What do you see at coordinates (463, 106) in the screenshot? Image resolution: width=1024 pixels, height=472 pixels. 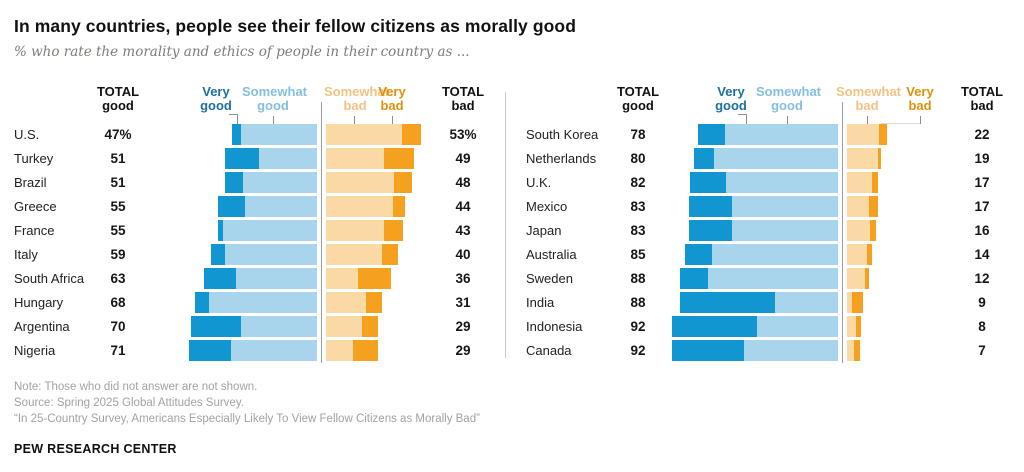 I see `total-bad-header-line2: bad` at bounding box center [463, 106].